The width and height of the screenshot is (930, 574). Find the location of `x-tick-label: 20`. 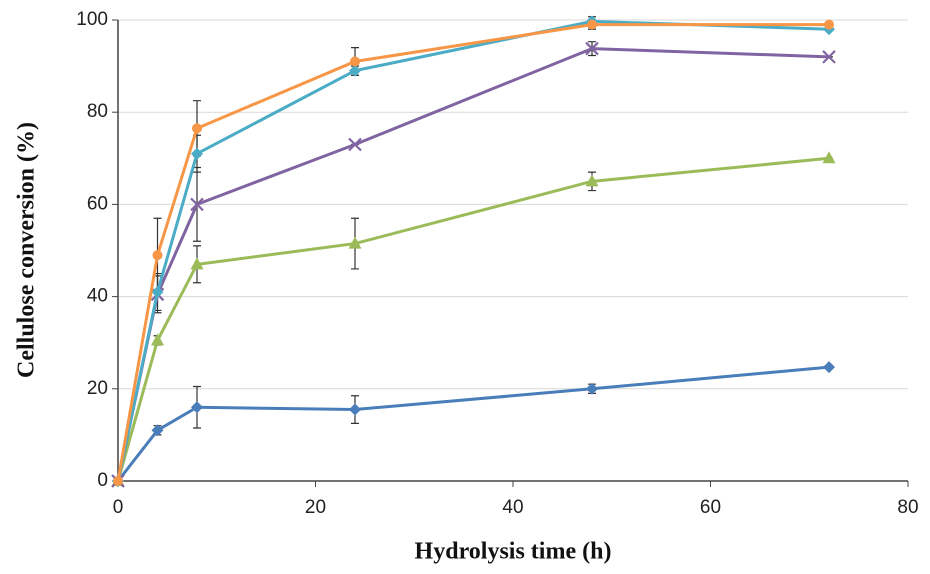

x-tick-label: 20 is located at coordinates (315, 507).